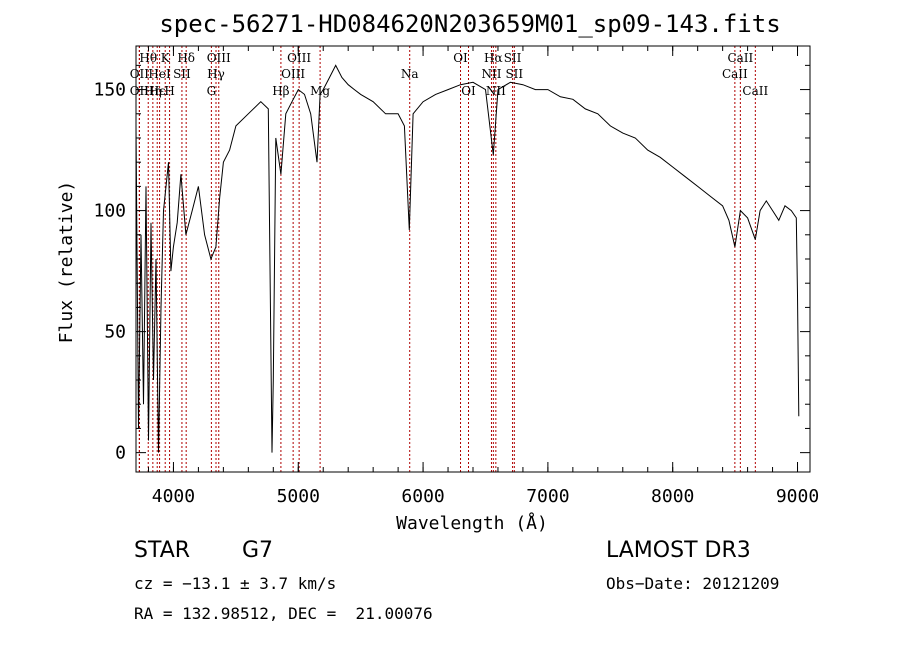  Describe the element at coordinates (157, 91) in the screenshot. I see `line-label: Hε` at that location.